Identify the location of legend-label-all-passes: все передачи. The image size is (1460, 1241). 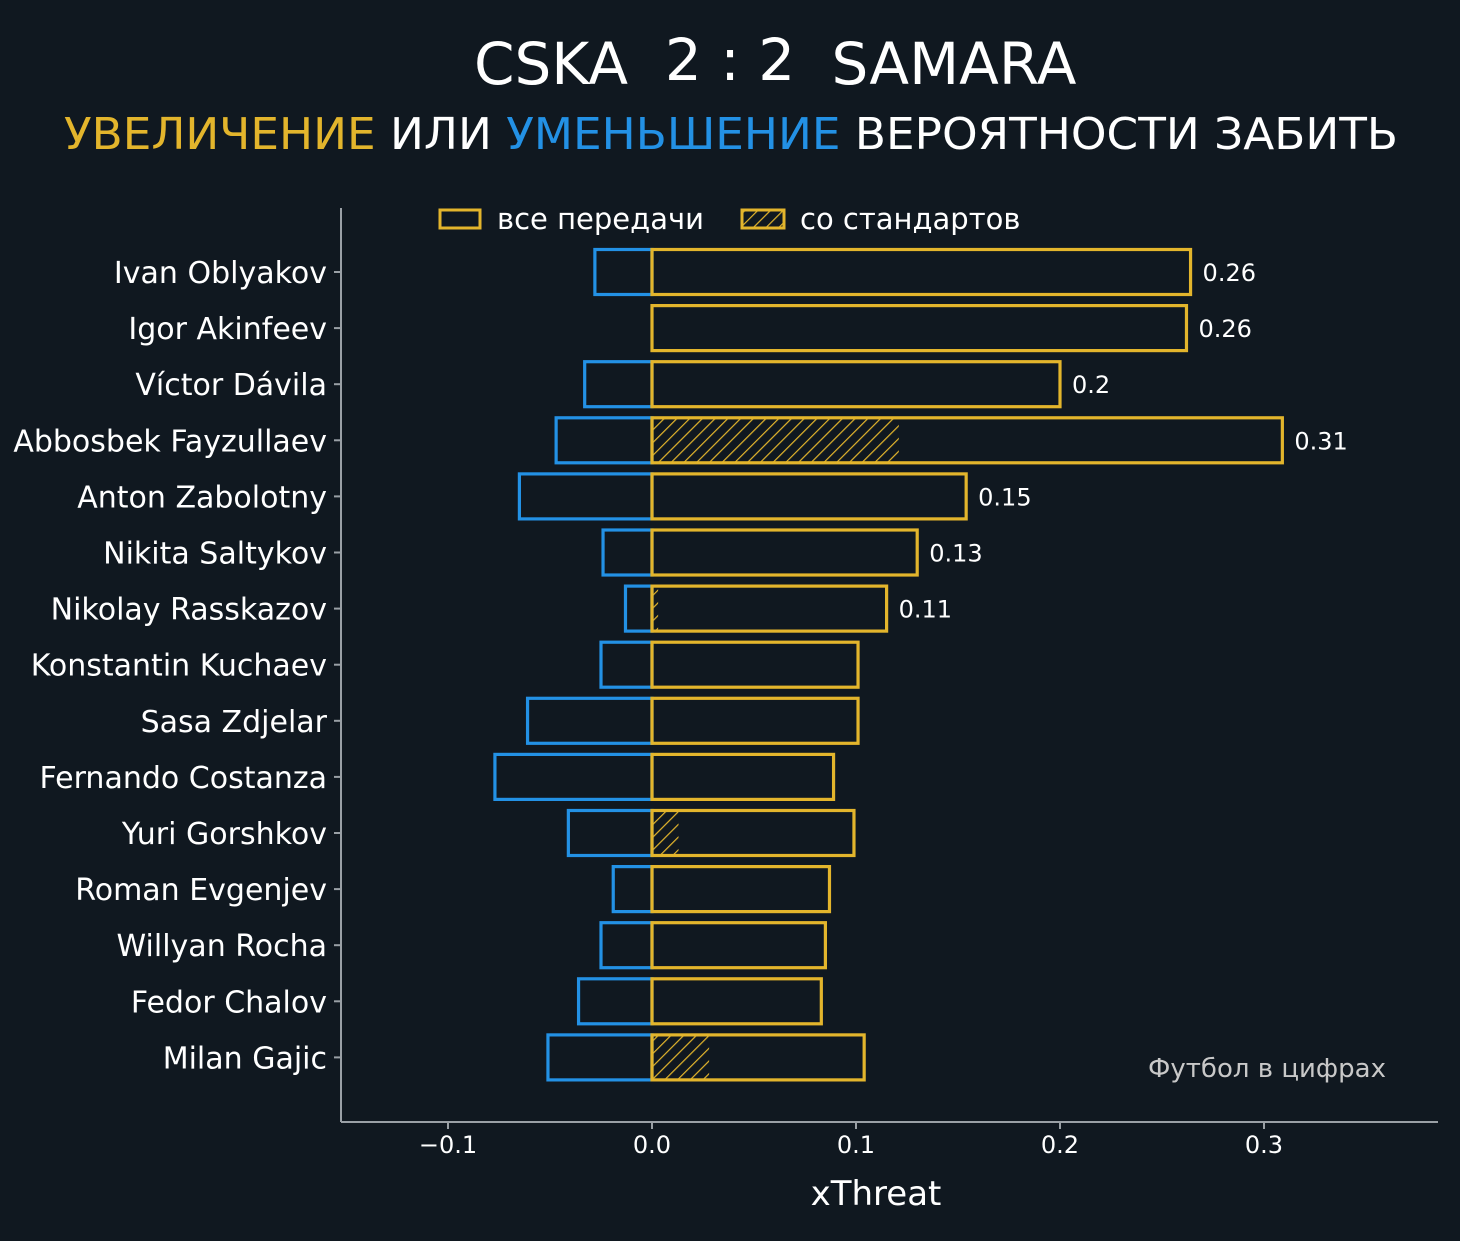
(600, 219).